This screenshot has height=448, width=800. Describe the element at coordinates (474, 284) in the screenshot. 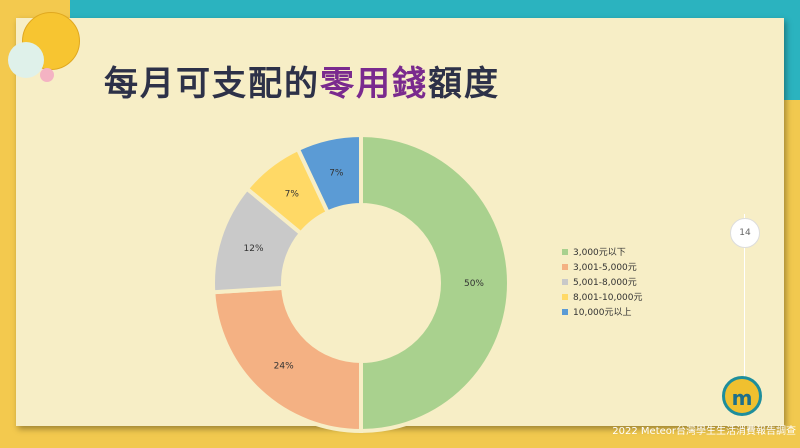

I see `slice-label-0: 50%` at that location.